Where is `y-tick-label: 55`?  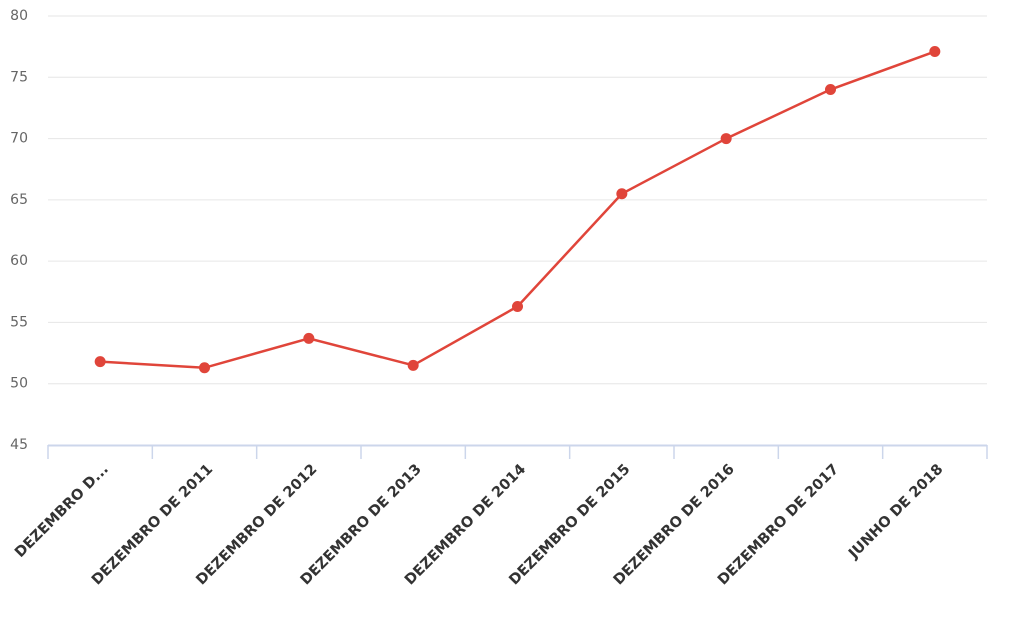
y-tick-label: 55 is located at coordinates (19, 322).